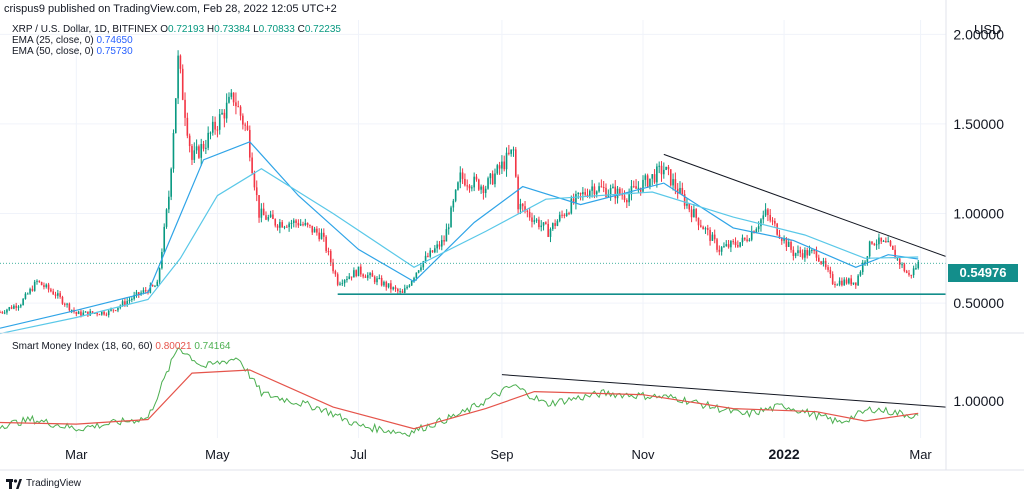  I want to click on y-tick-label: 1.50000, so click(978, 124).